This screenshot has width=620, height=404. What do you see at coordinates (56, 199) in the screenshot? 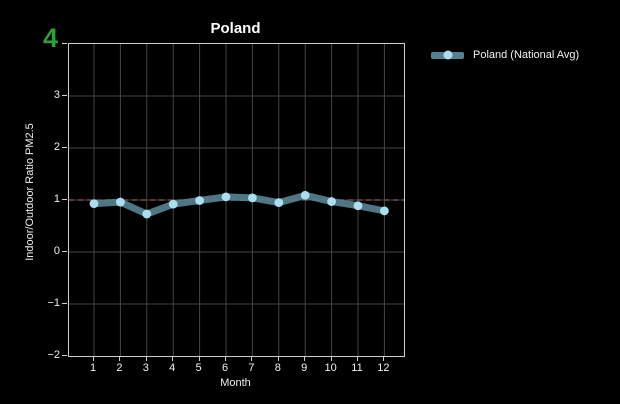
I see `y-tick-label: 1` at bounding box center [56, 199].